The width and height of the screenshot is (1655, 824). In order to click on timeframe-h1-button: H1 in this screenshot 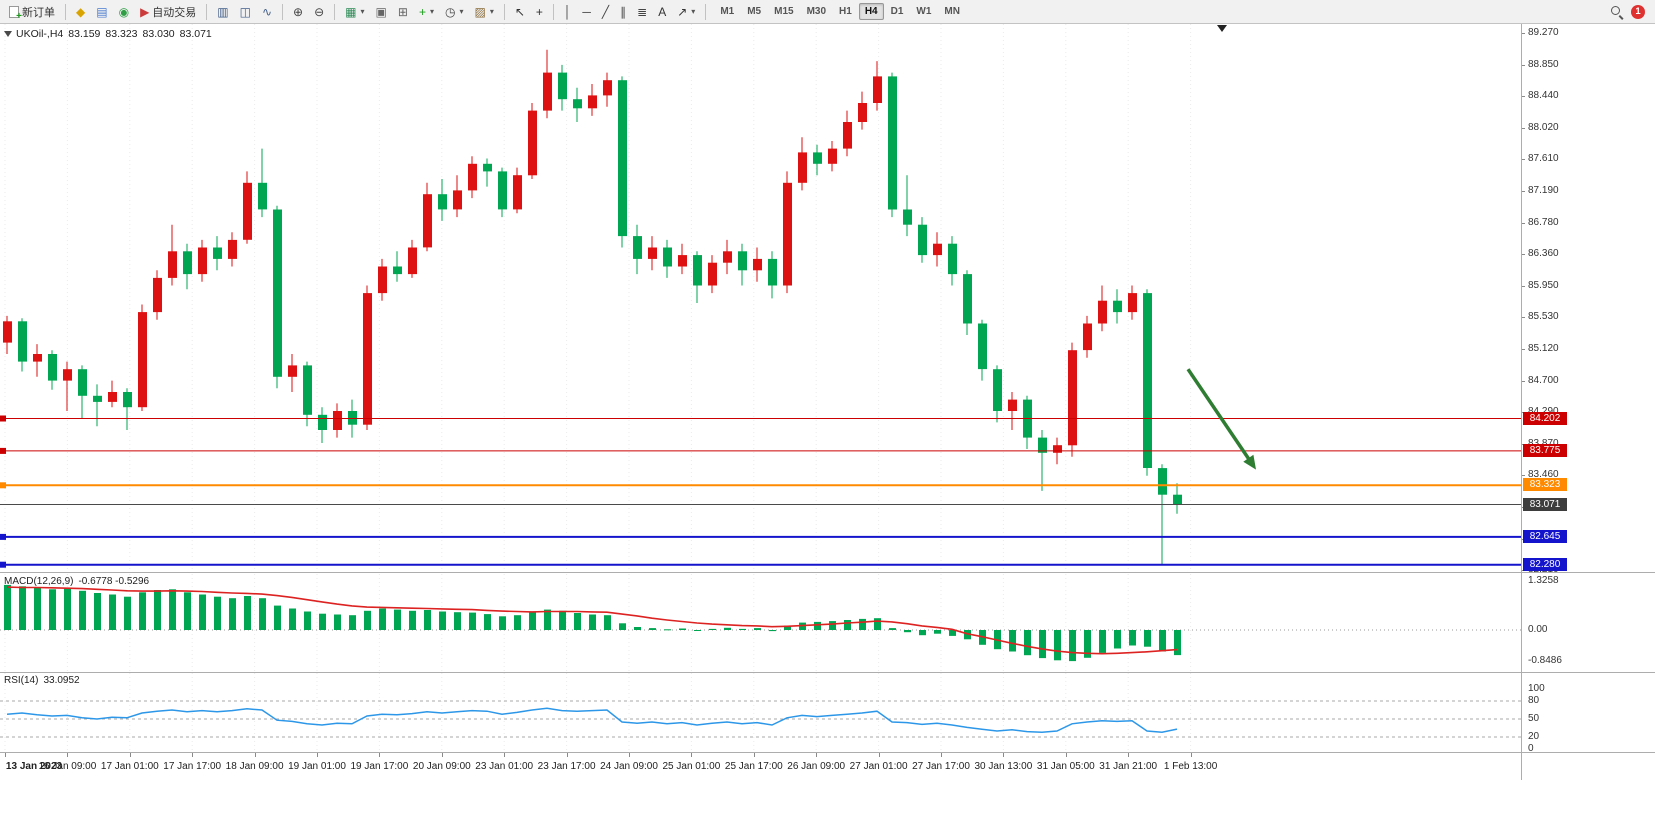, I will do `click(845, 11)`.